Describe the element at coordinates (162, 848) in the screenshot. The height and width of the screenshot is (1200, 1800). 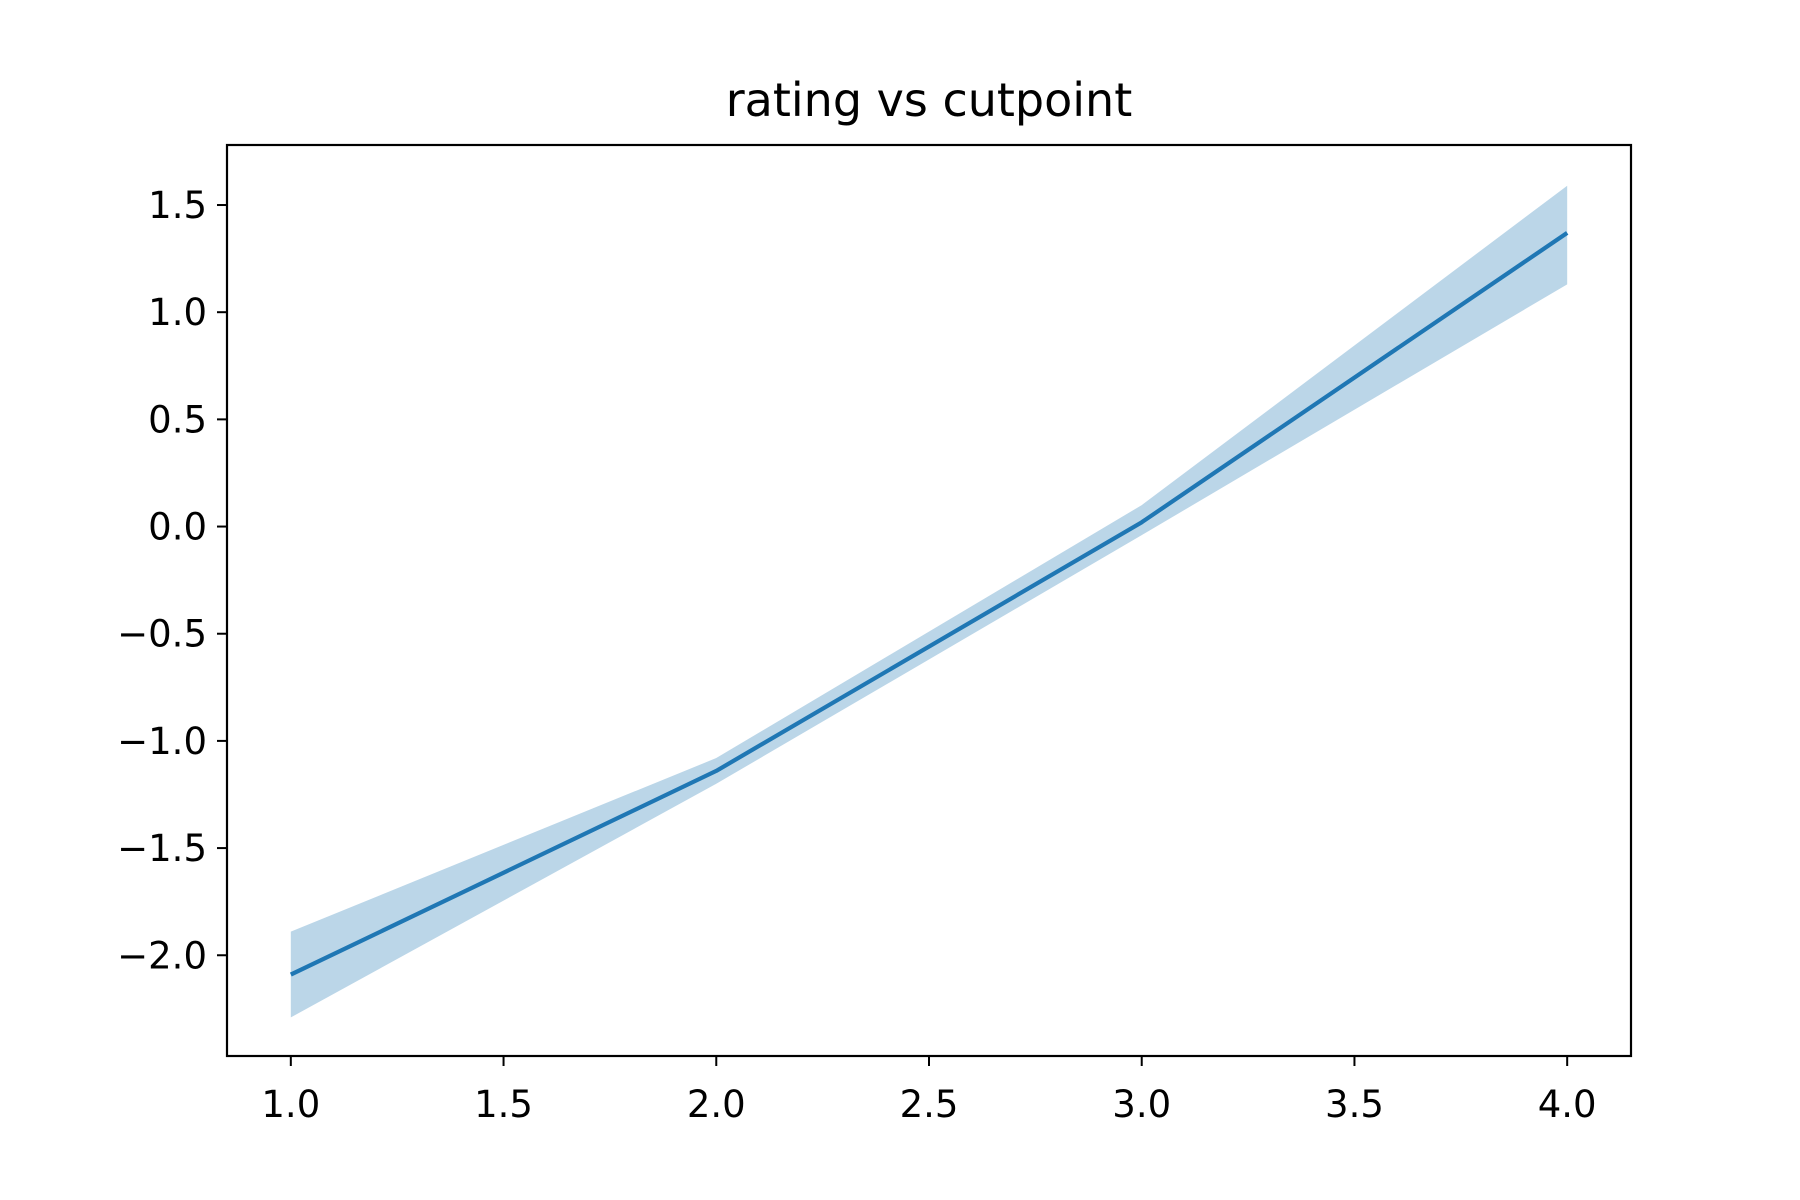
I see `y-tick-label-1: −1.5` at that location.